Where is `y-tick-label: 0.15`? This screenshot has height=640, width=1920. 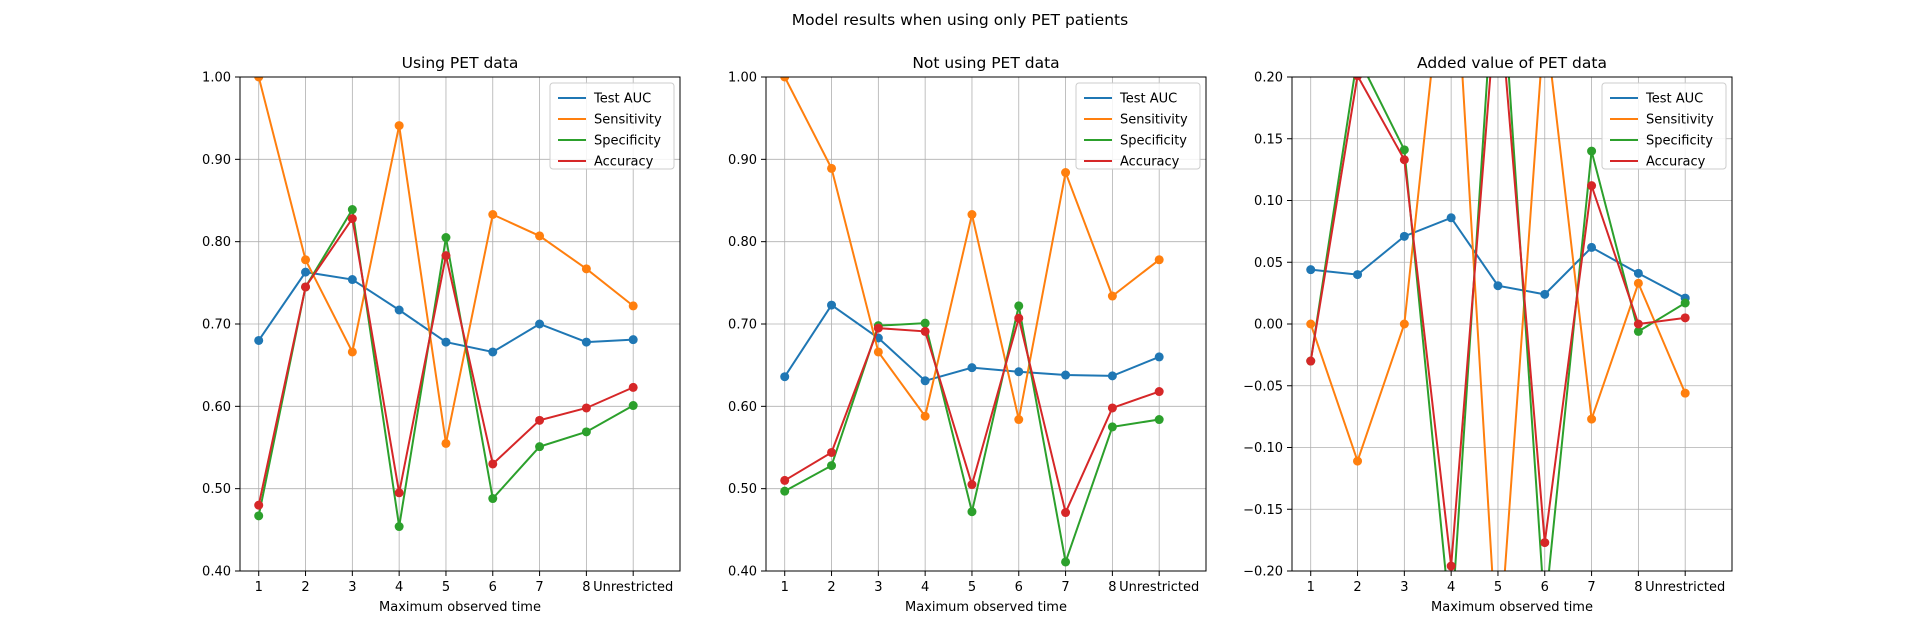 y-tick-label: 0.15 is located at coordinates (1268, 139).